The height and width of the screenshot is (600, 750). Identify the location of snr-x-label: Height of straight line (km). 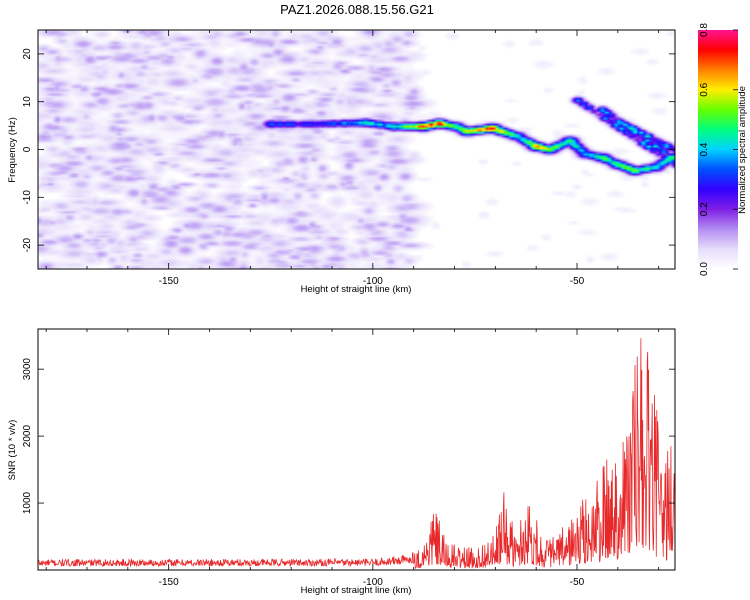
(356, 590).